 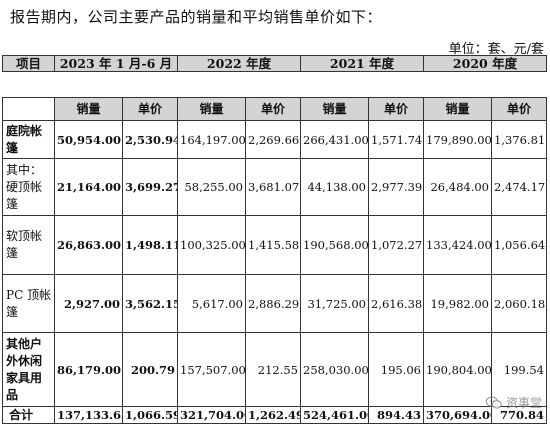 What do you see at coordinates (88, 415) in the screenshot?
I see `cell-value: 137,133.63` at bounding box center [88, 415].